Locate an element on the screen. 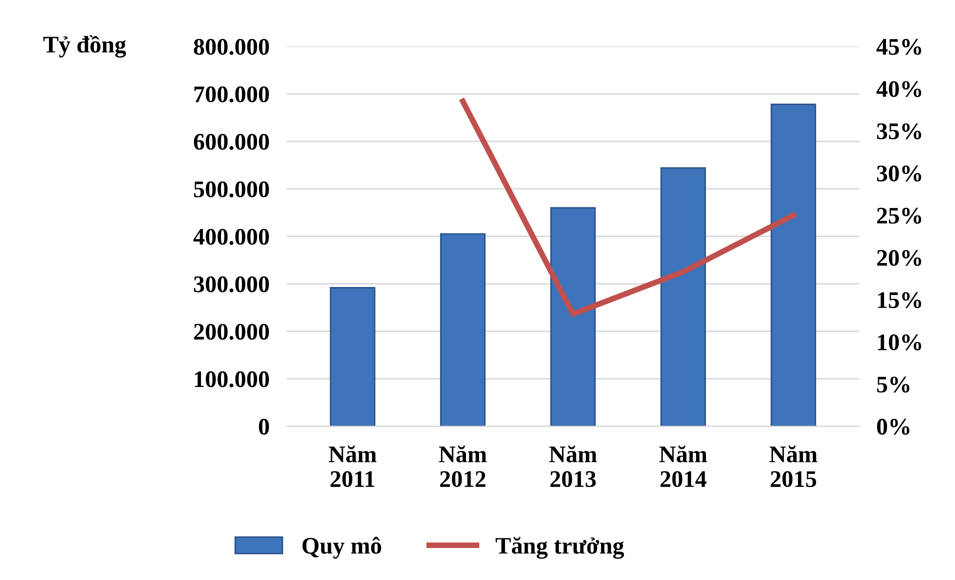 The width and height of the screenshot is (955, 580). x-tick-label: Năm 2012 is located at coordinates (462, 466).